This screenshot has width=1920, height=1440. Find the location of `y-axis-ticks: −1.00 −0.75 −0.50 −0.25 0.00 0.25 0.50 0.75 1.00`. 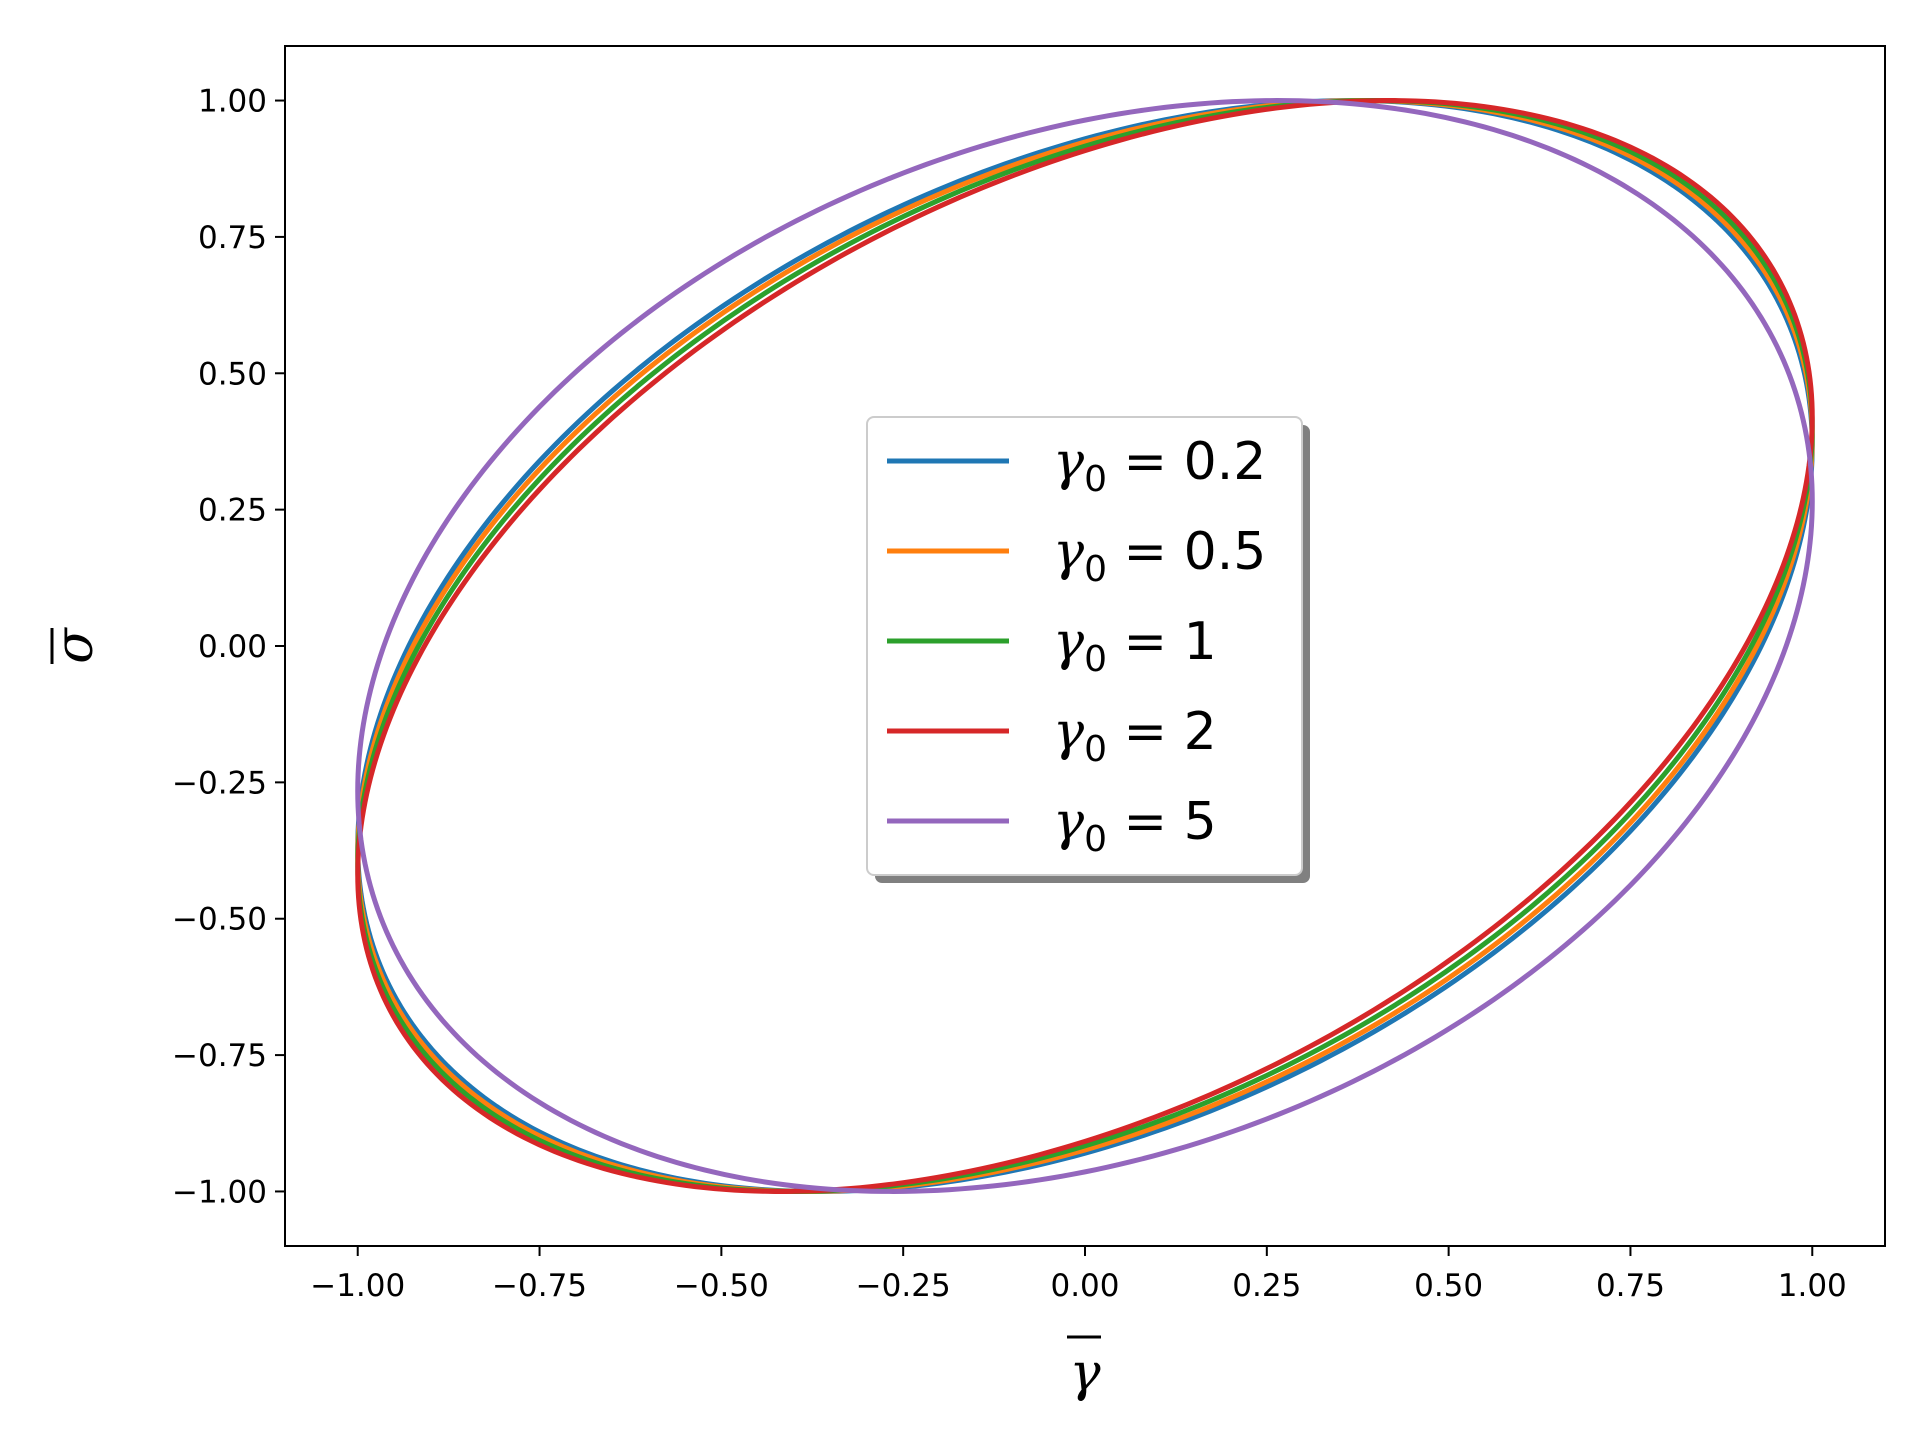

y-axis-ticks: −1.00 −0.75 −0.50 −0.25 0.00 0.25 0.50 0.75 1.00 is located at coordinates (228, 647).